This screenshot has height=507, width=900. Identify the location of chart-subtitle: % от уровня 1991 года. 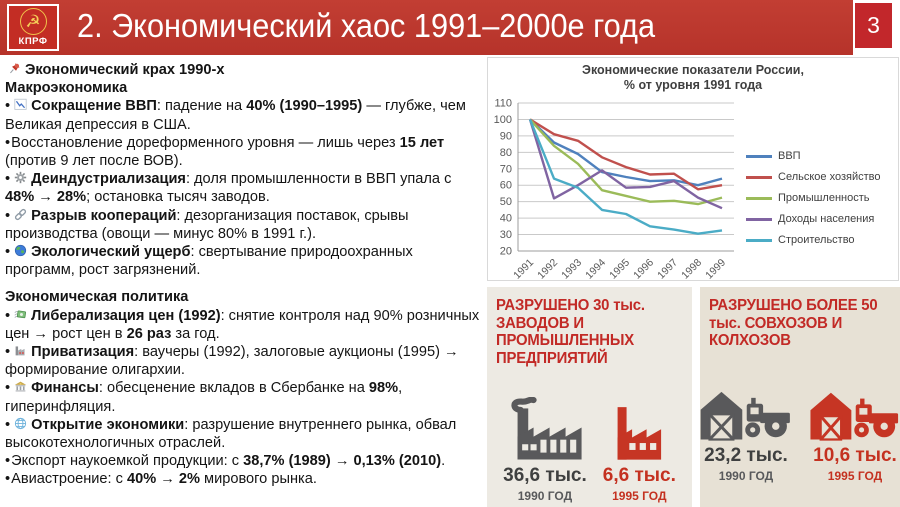
(693, 85).